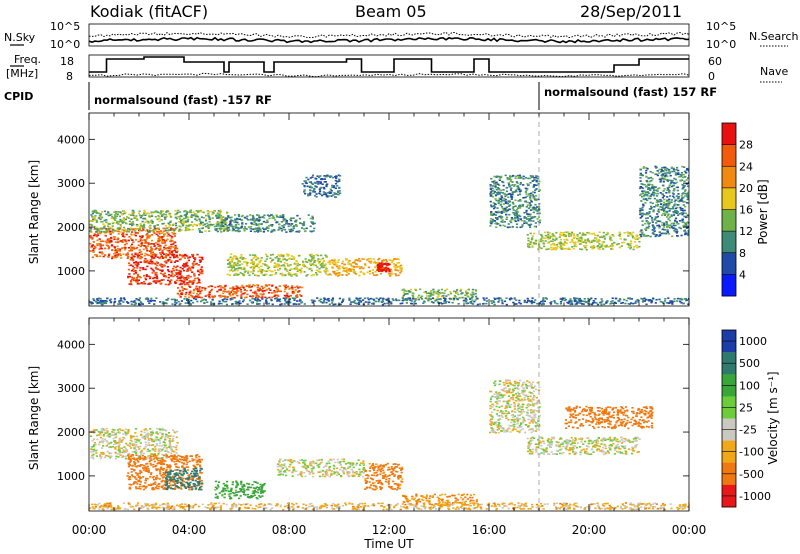 Image resolution: width=800 pixels, height=554 pixels. What do you see at coordinates (746, 166) in the screenshot?
I see `power-colorbar-tick-label: 24` at bounding box center [746, 166].